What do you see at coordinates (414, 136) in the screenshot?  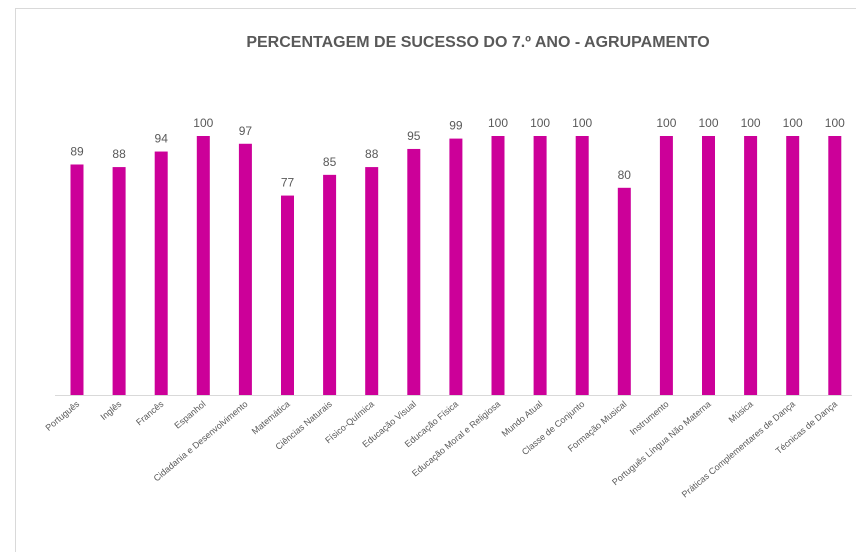 I see `value-label: 95` at bounding box center [414, 136].